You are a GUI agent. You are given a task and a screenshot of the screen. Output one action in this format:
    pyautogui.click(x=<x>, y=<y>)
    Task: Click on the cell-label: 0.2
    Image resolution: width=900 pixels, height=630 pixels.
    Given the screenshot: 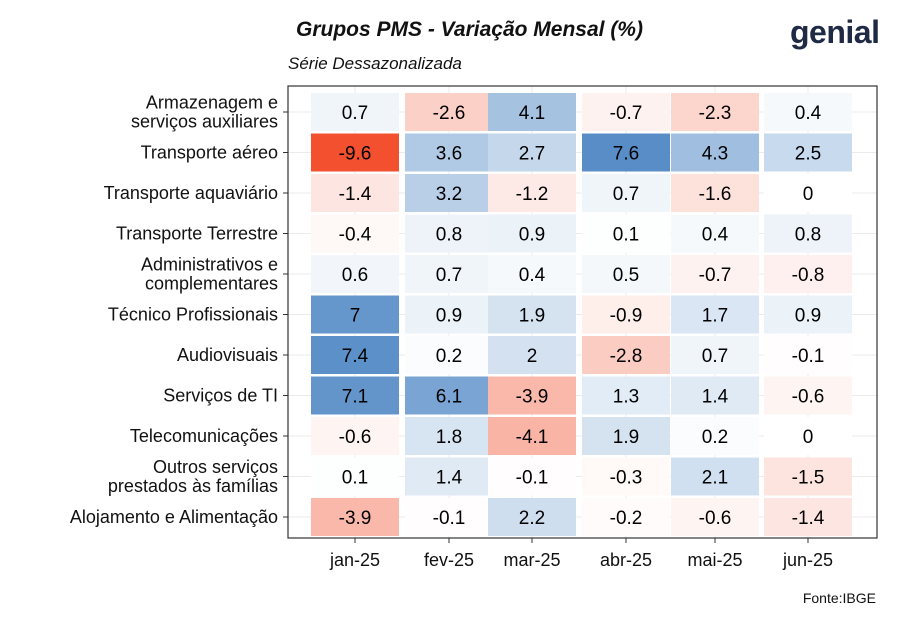 What is the action you would take?
    pyautogui.click(x=449, y=356)
    